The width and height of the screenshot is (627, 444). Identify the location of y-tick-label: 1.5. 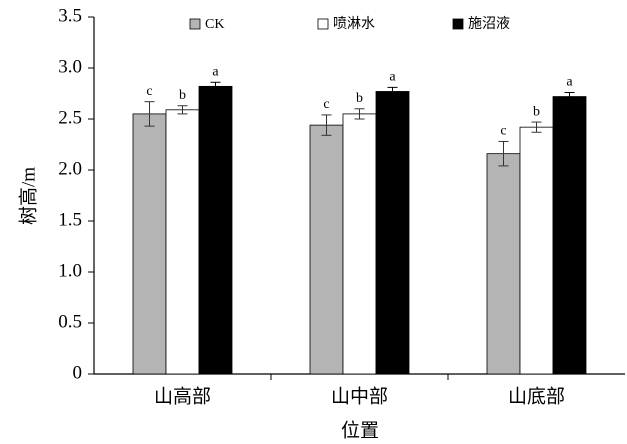
(70, 219).